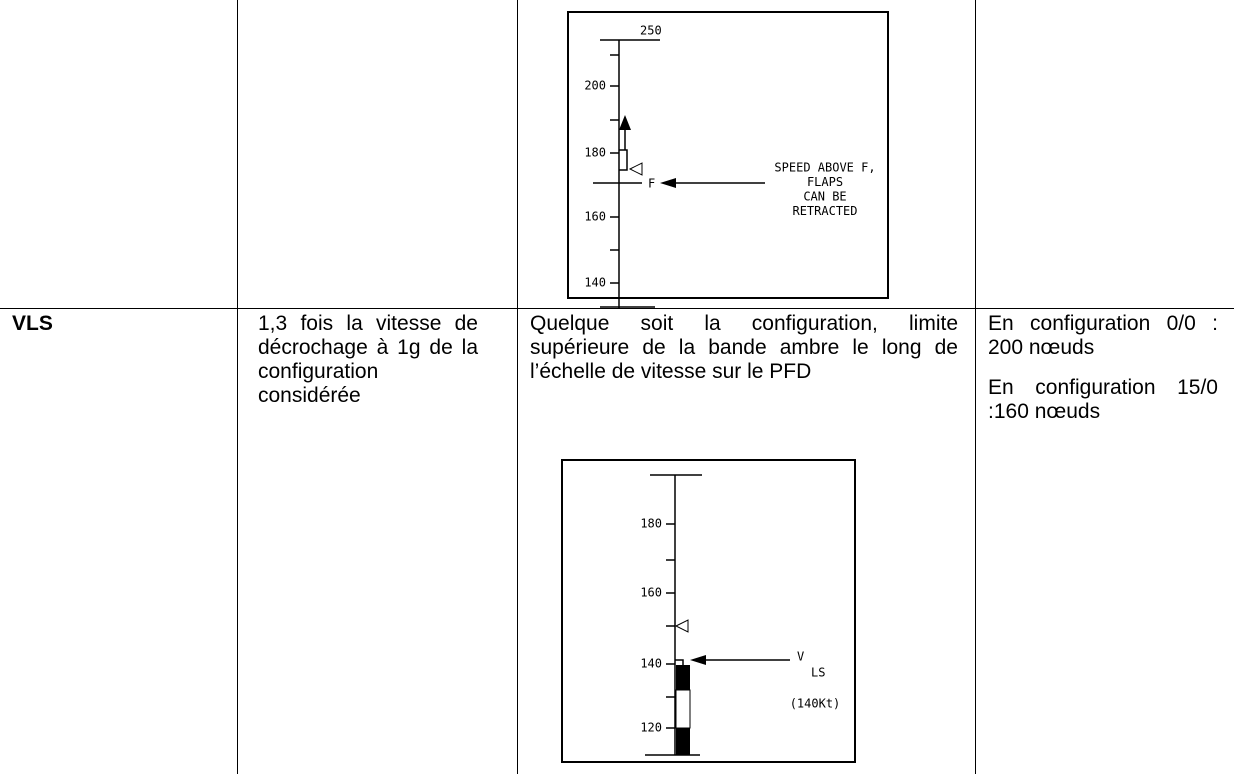 This screenshot has height=774, width=1234. Describe the element at coordinates (824, 168) in the screenshot. I see `callout-line: SPEED ABOVE F,` at that location.